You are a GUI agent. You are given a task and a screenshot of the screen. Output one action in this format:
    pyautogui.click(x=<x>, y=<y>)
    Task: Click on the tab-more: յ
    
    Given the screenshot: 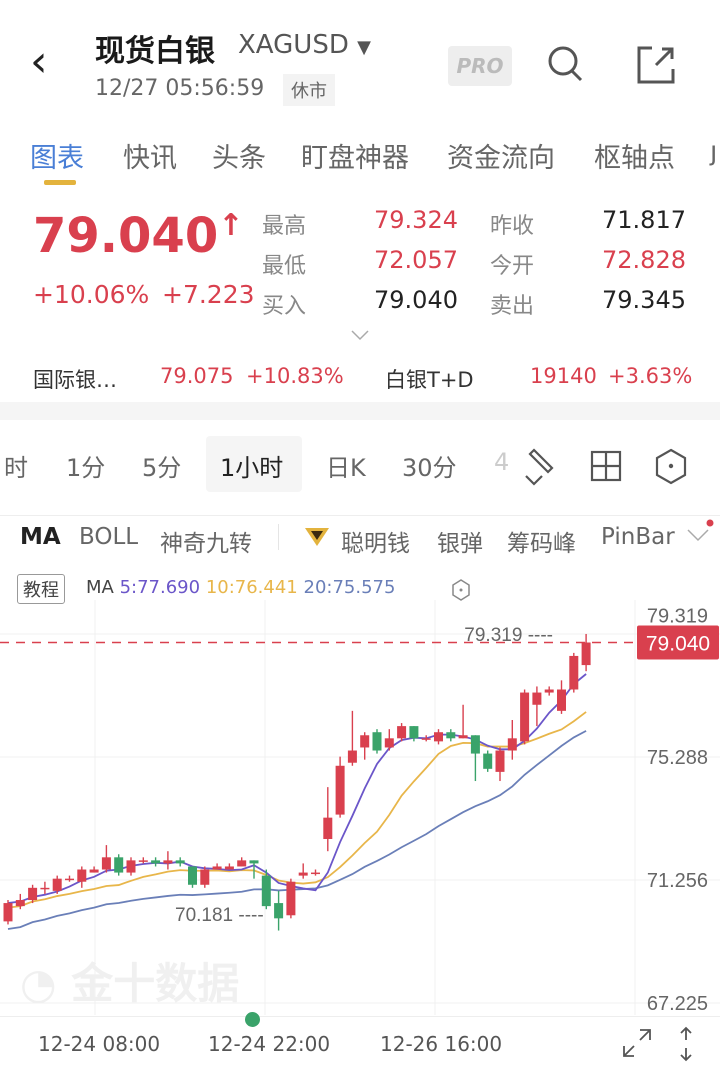 What is the action you would take?
    pyautogui.click(x=714, y=151)
    